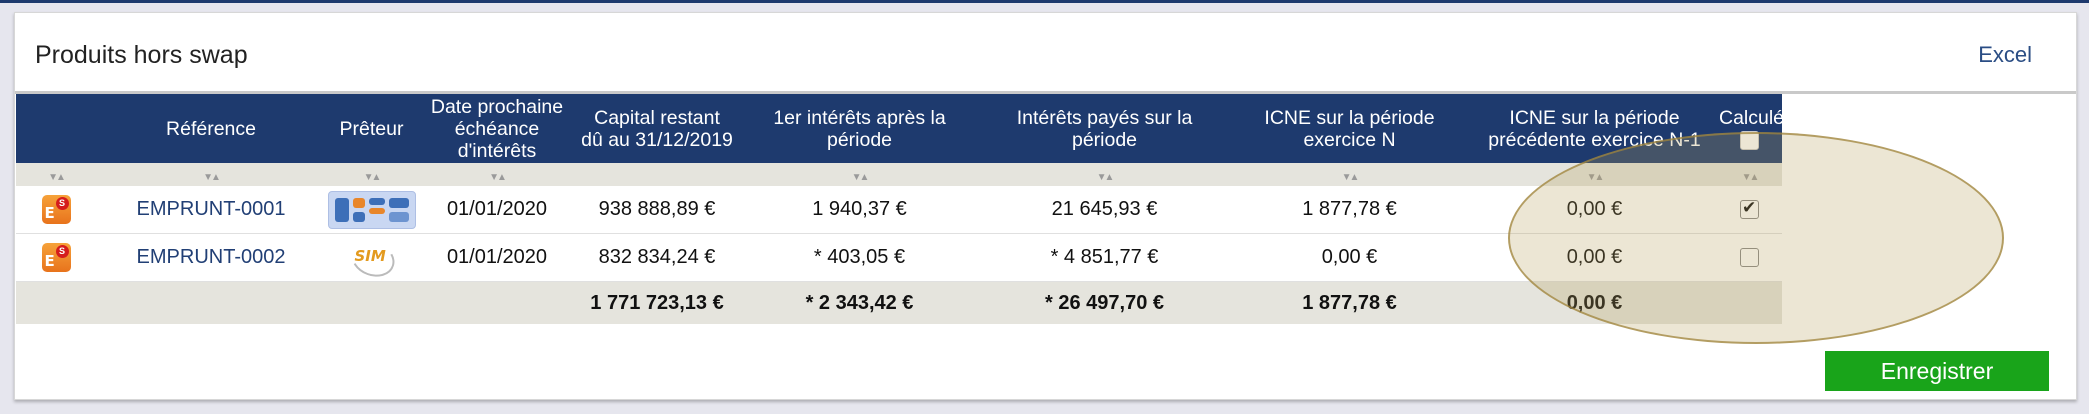 This screenshot has width=2089, height=414. Describe the element at coordinates (371, 128) in the screenshot. I see `col-header-lender: Prêteur` at that location.